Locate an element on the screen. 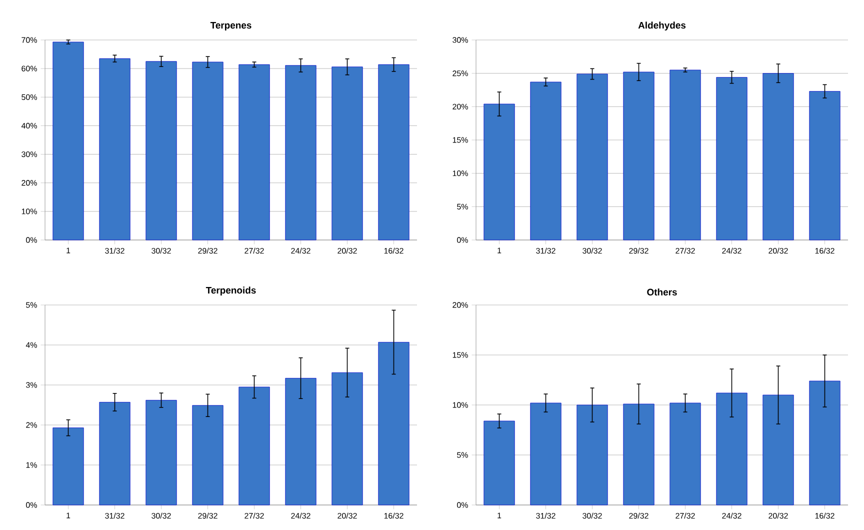  chart-title: Aldehydes is located at coordinates (662, 26).